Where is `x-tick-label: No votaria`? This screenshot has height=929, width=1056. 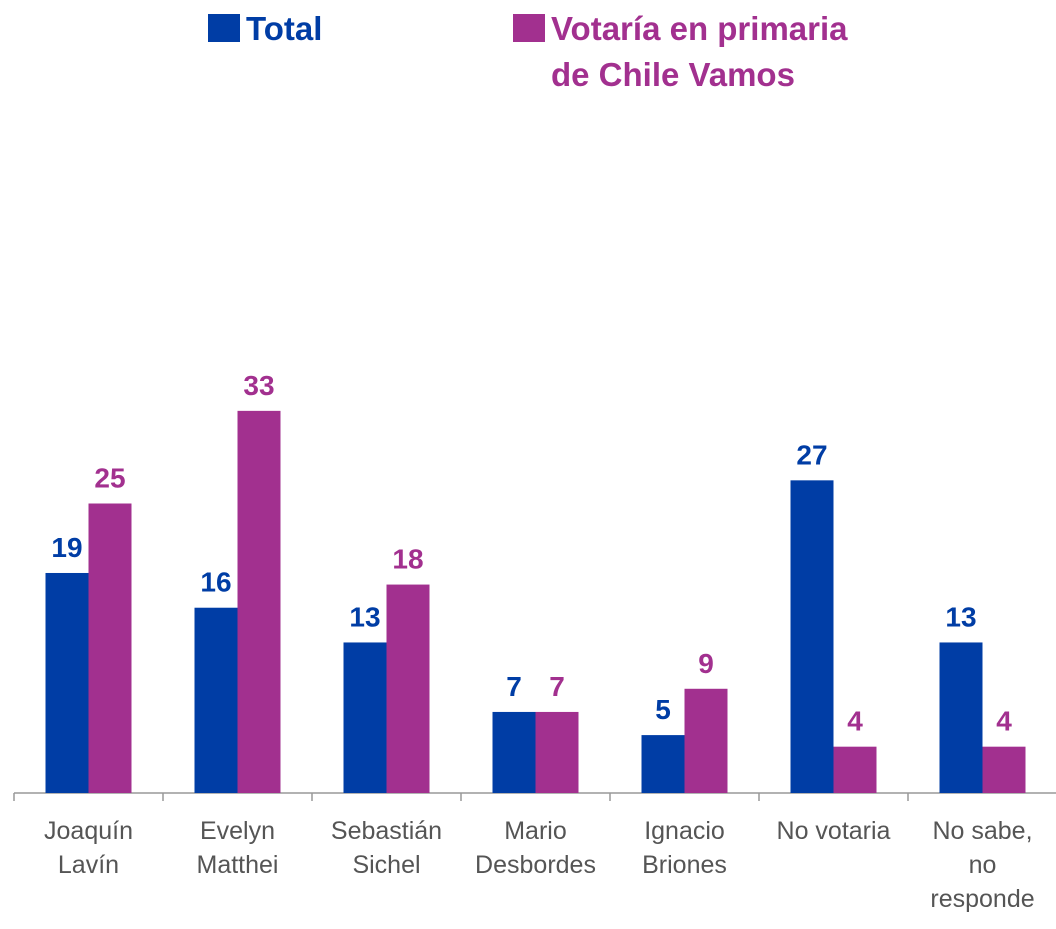
x-tick-label: No votaria is located at coordinates (833, 831).